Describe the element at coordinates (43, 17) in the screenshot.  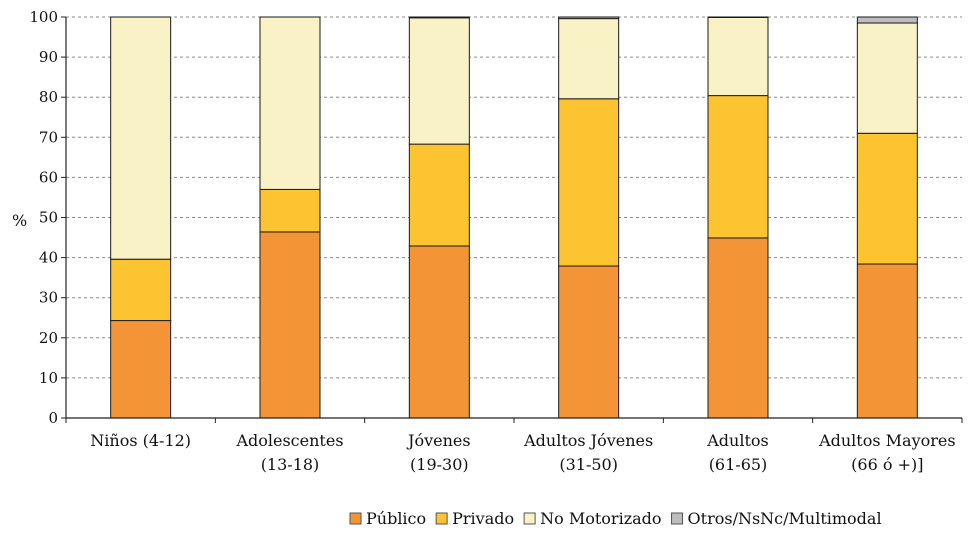
I see `y-tick-label: 100` at that location.